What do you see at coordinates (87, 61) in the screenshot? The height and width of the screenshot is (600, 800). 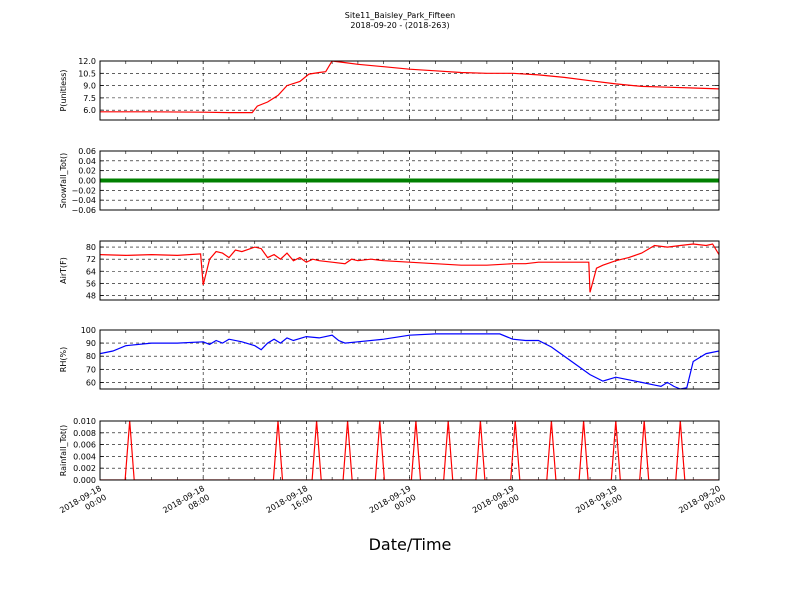 I see `y-tick-label: 12.0` at bounding box center [87, 61].